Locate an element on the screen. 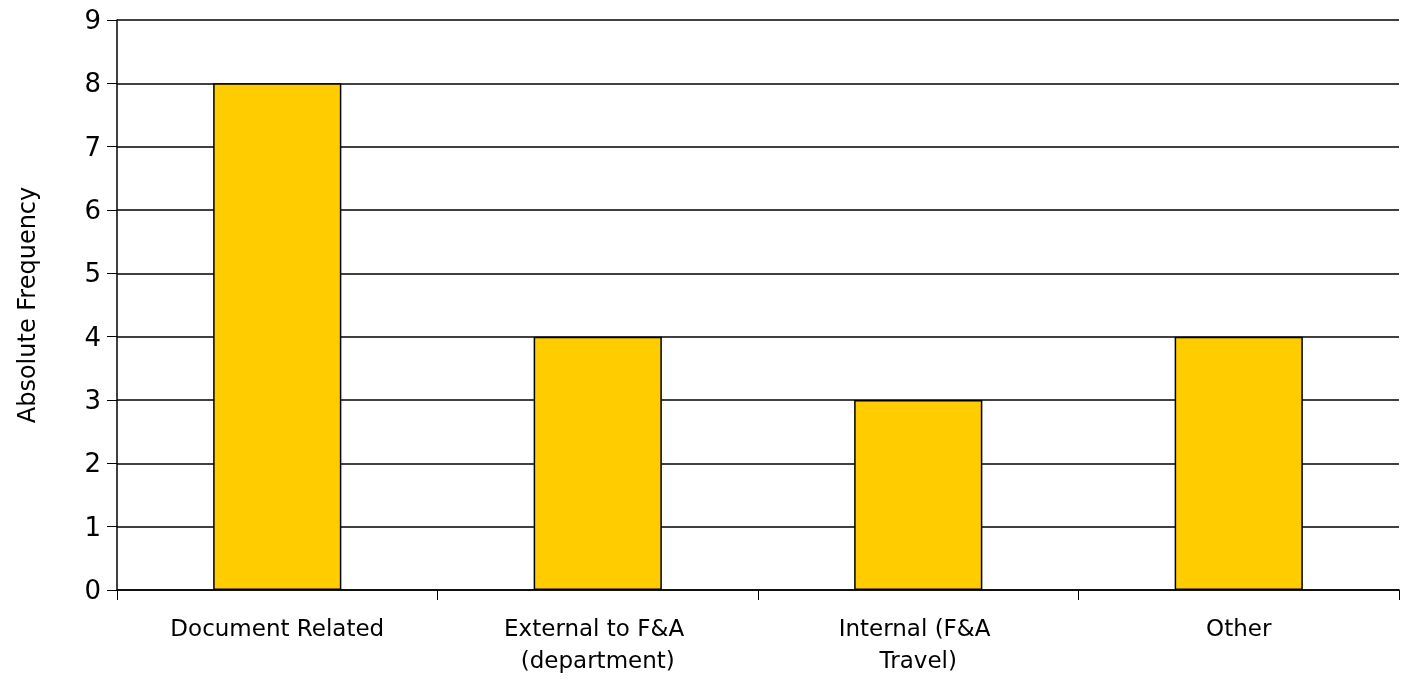  x-tick-label: Internal (F&A Travel) is located at coordinates (918, 644).